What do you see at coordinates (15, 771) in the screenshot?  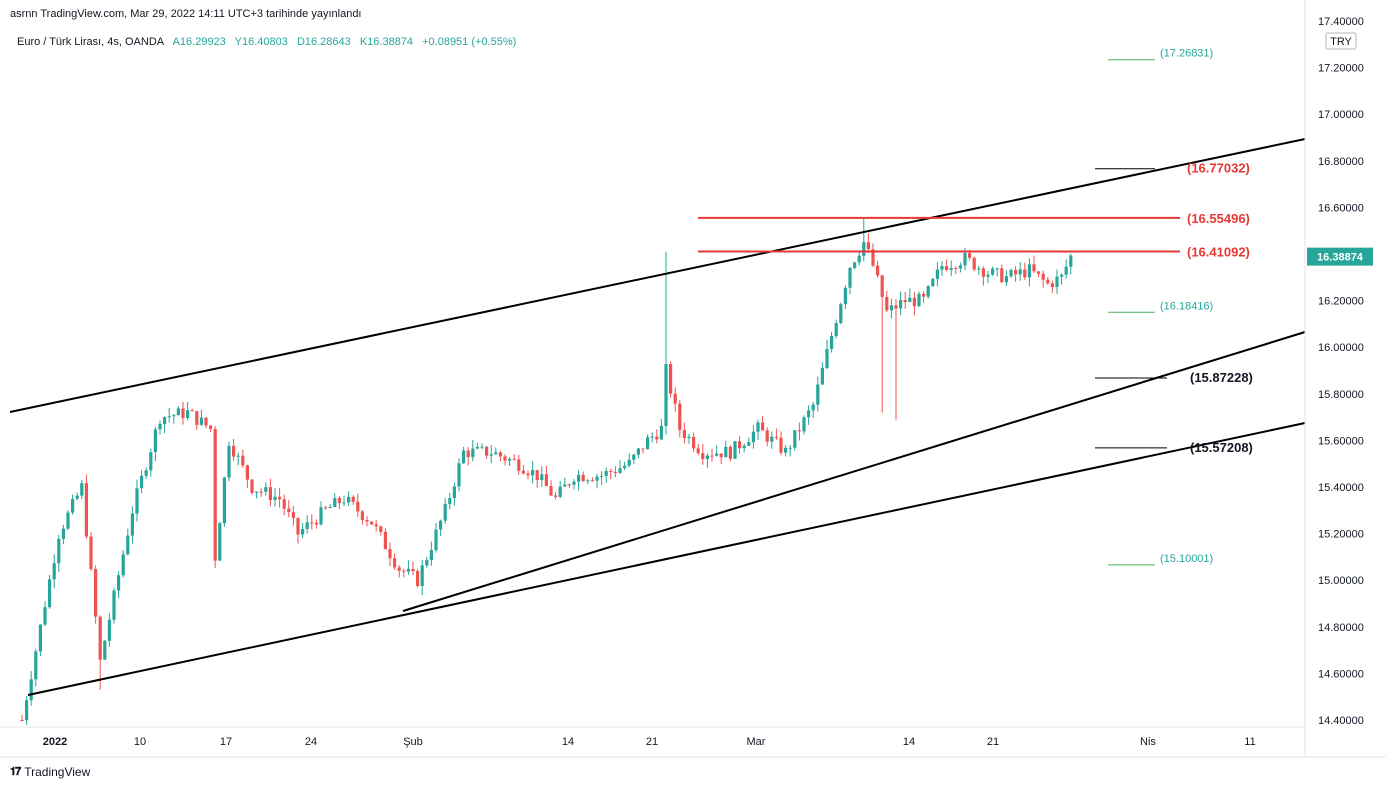 I see `tradingview-logo-icon: 𝟏𝟕` at bounding box center [15, 771].